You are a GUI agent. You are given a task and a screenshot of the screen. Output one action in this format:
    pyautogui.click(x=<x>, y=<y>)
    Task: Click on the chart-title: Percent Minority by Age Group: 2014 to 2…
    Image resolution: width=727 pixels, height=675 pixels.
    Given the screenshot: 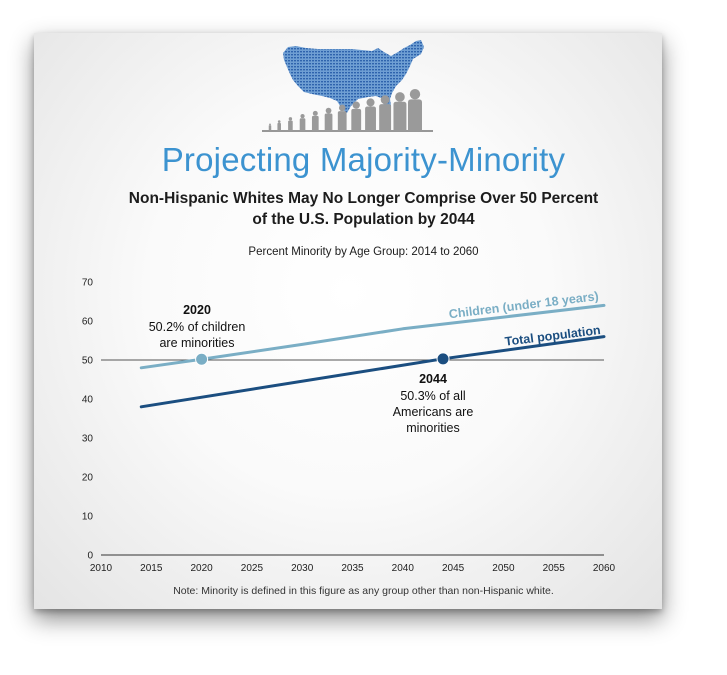 What is the action you would take?
    pyautogui.click(x=363, y=252)
    